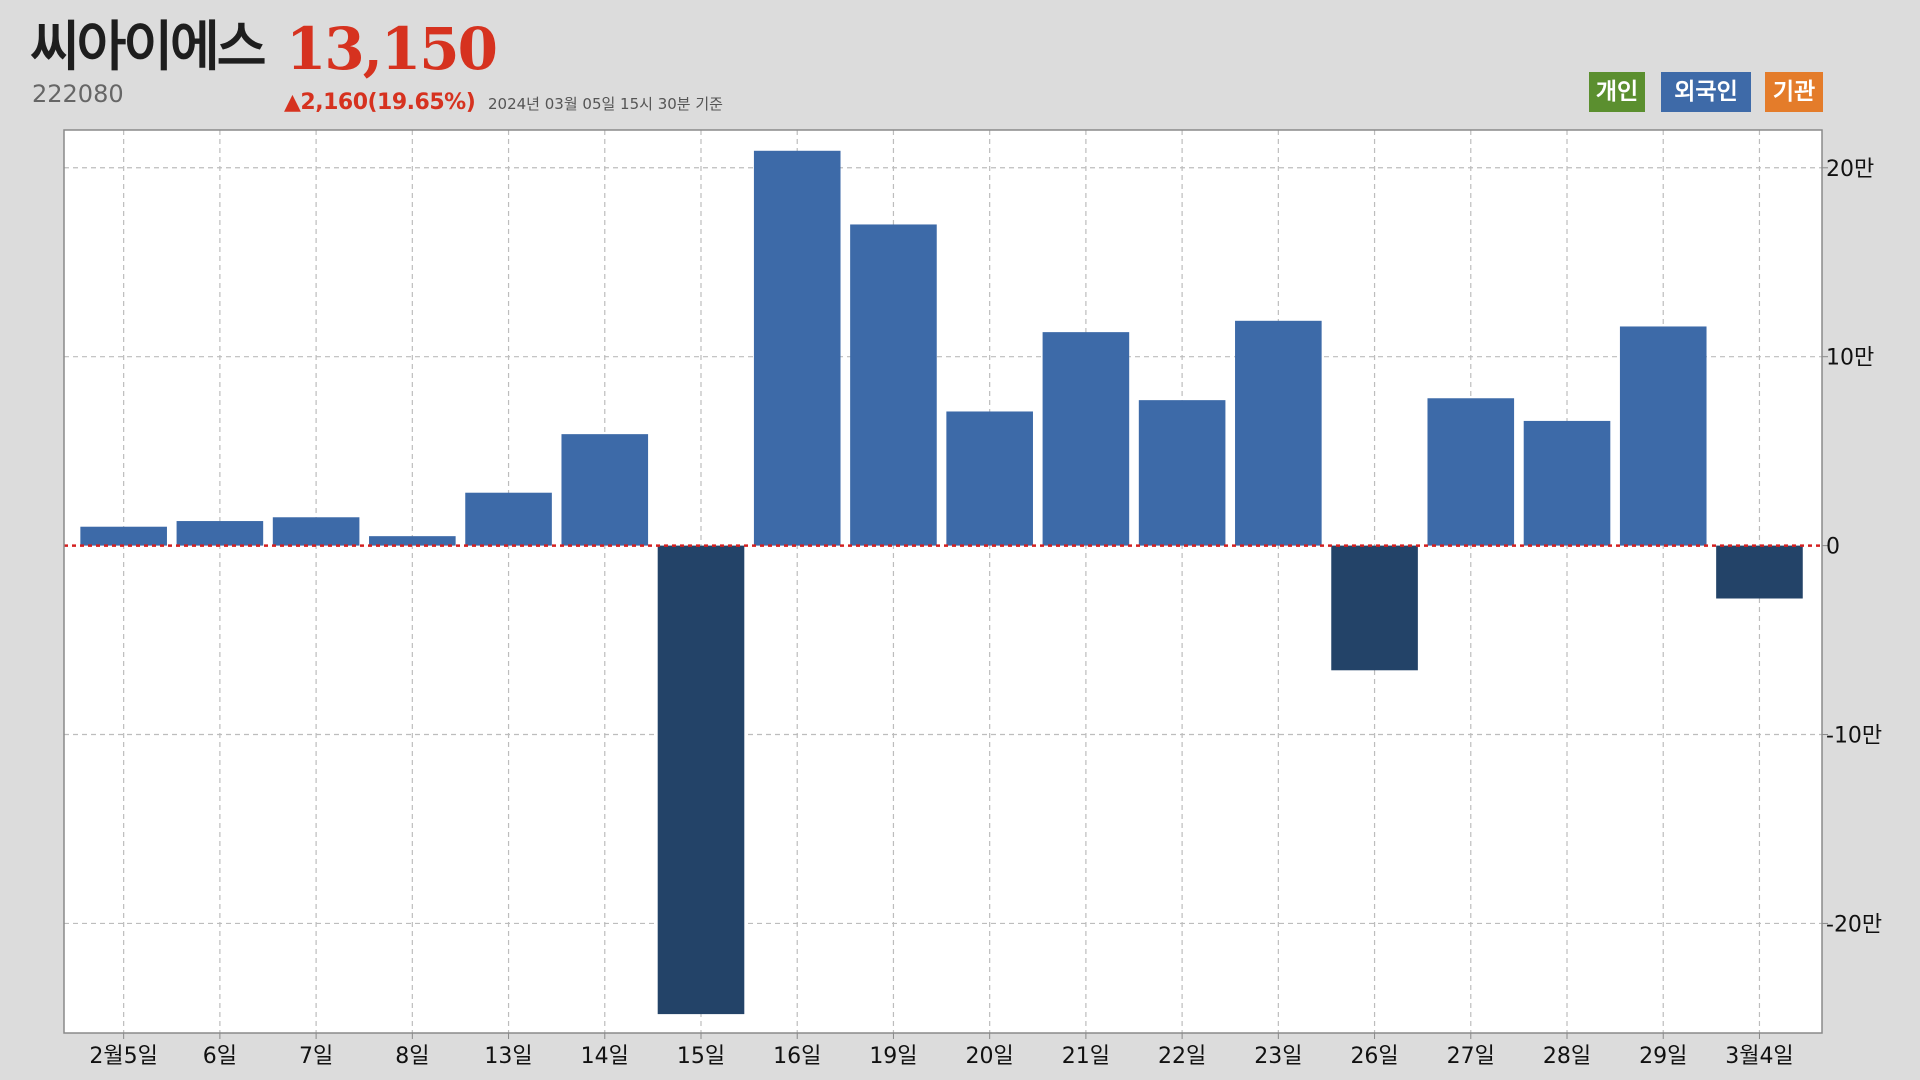 The height and width of the screenshot is (1080, 1920). I want to click on x-tick-label: 3월4일, so click(1759, 1056).